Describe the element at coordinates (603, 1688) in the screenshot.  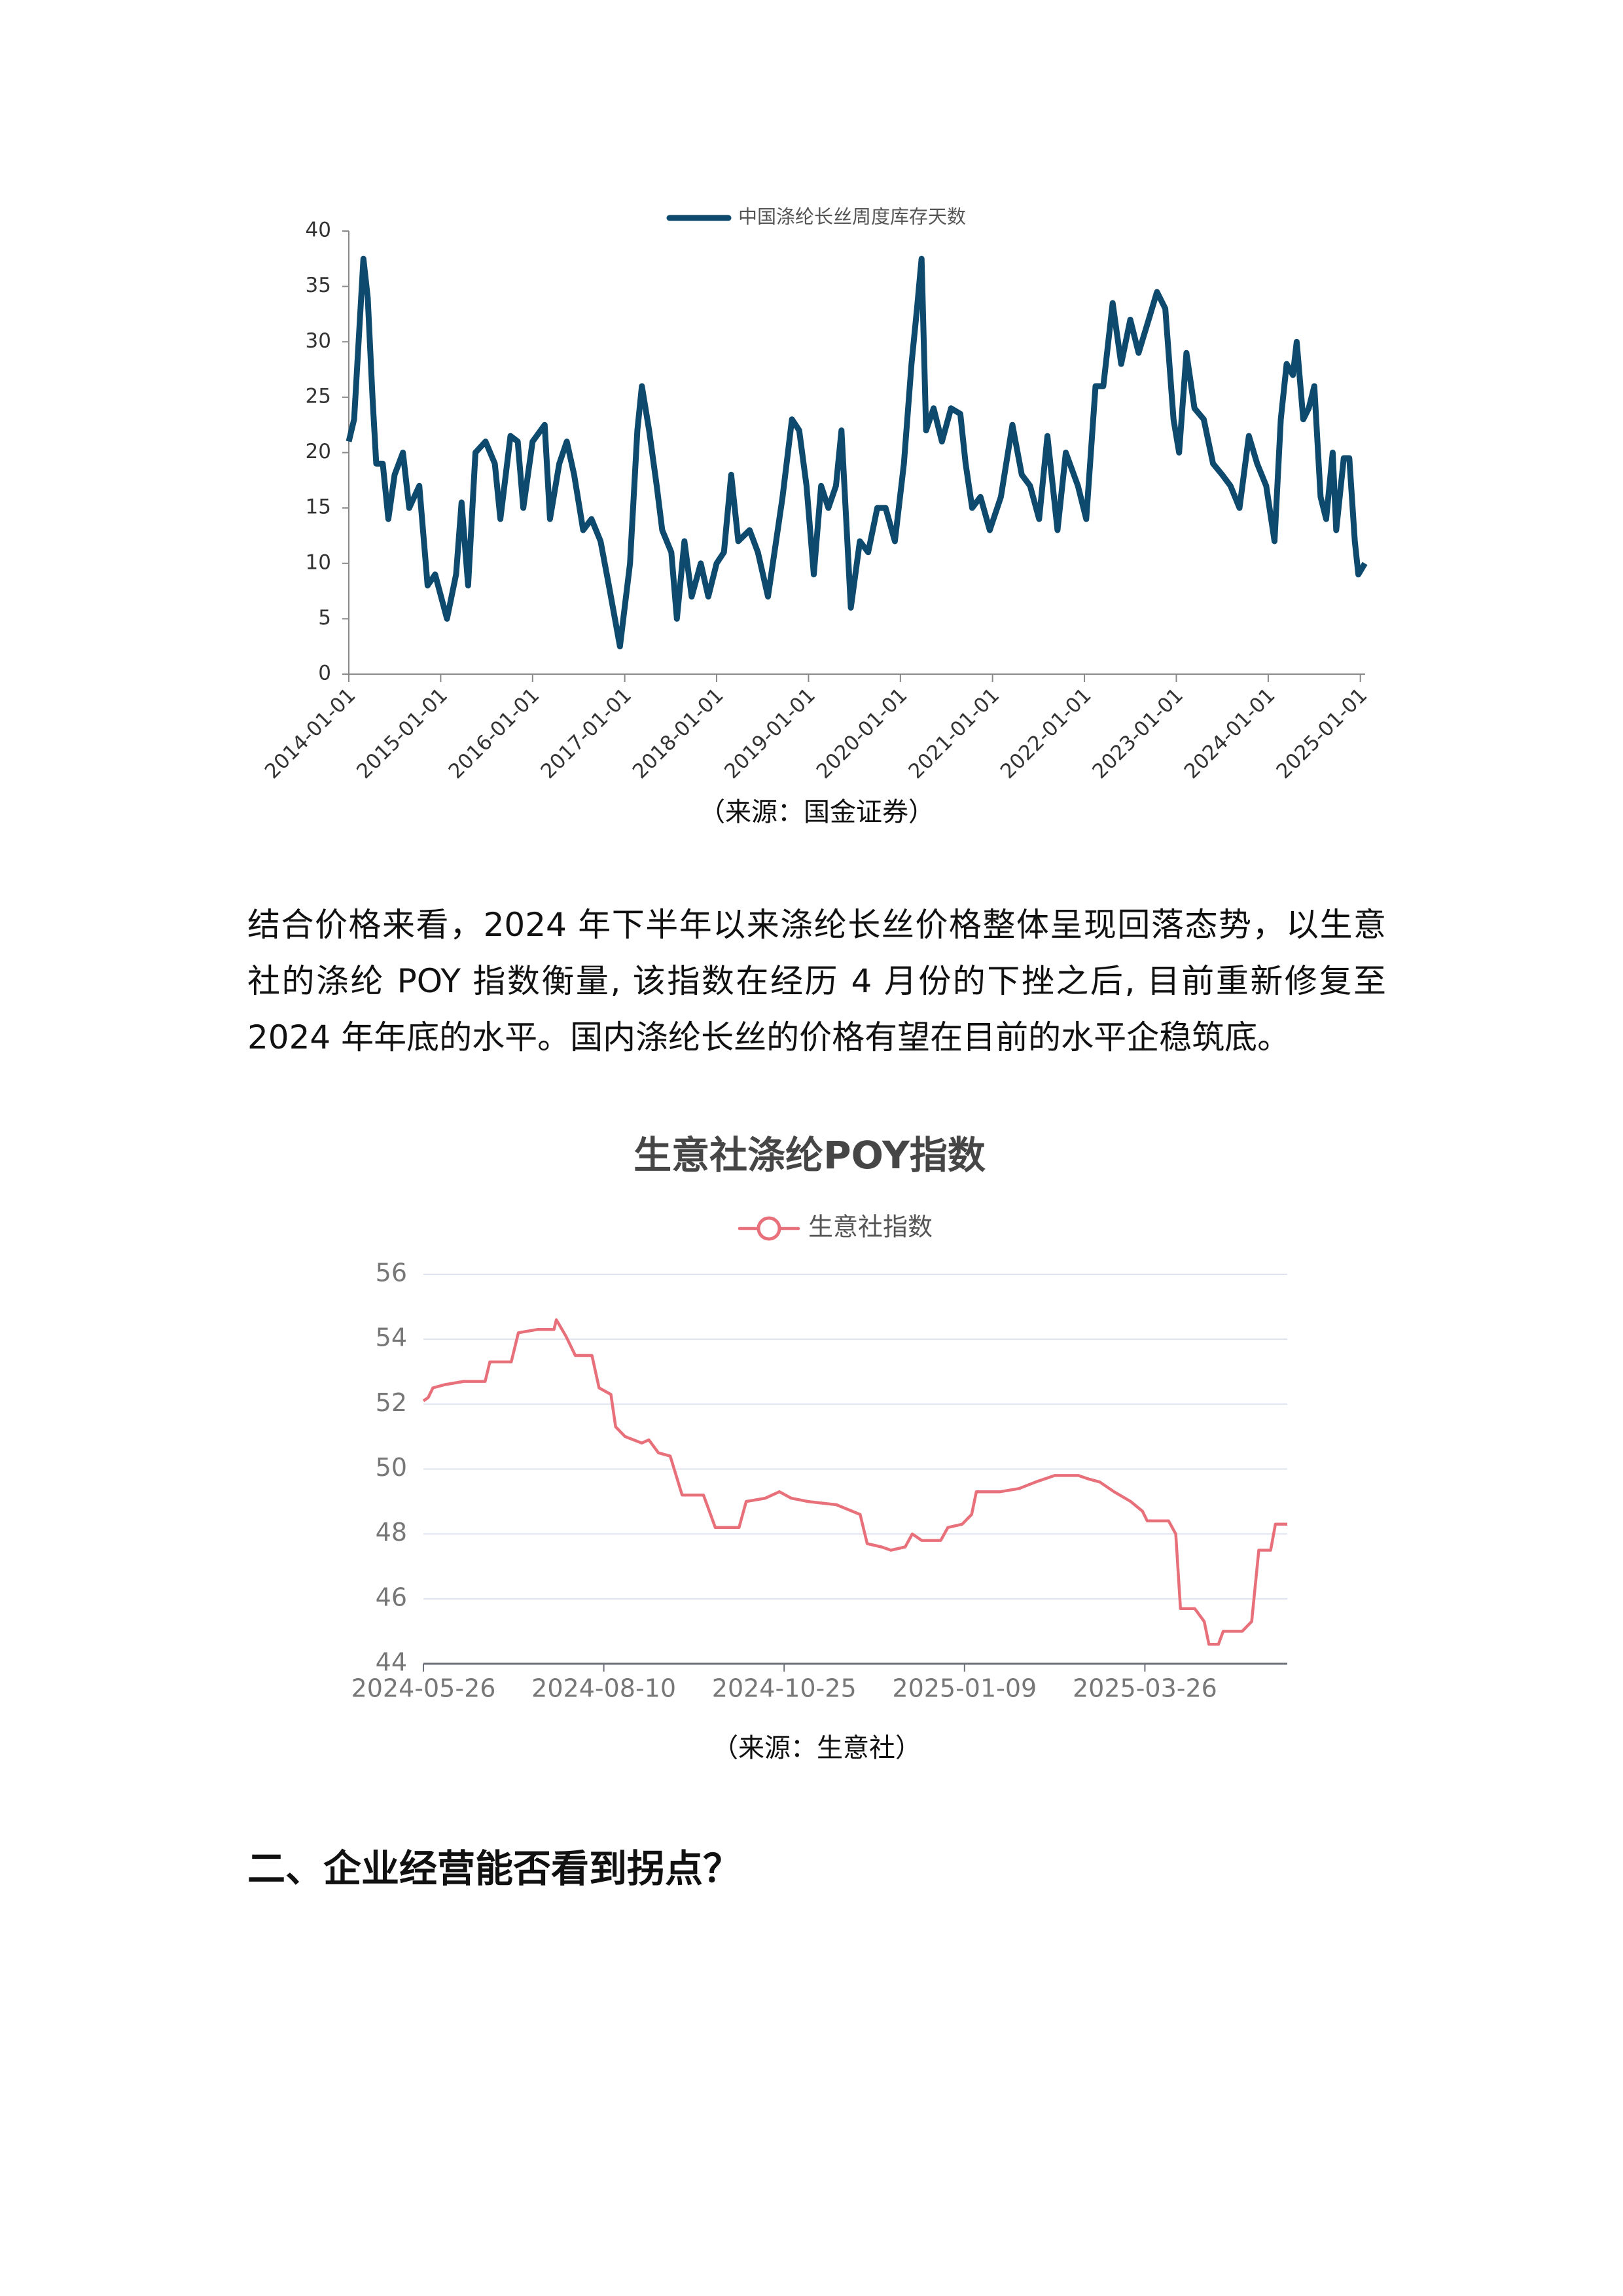
I see `x-tick-label: 2024-08-10` at that location.